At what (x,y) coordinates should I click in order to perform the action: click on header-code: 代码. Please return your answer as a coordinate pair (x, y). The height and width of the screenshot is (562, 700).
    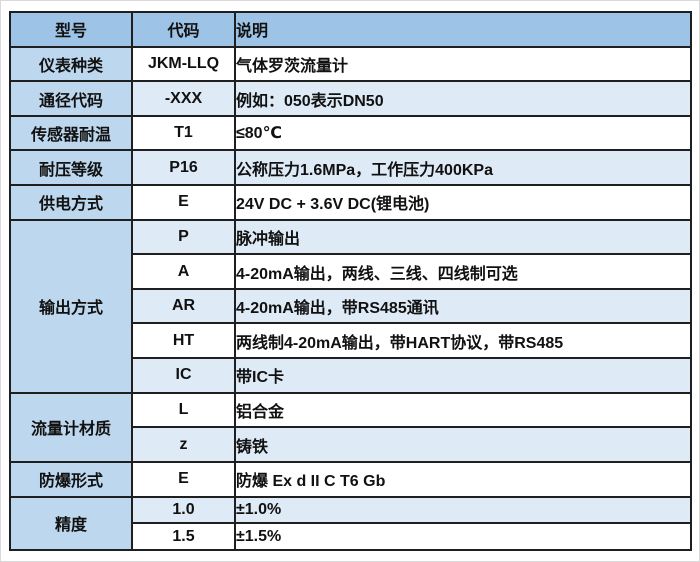
    Looking at the image, I should click on (183, 29).